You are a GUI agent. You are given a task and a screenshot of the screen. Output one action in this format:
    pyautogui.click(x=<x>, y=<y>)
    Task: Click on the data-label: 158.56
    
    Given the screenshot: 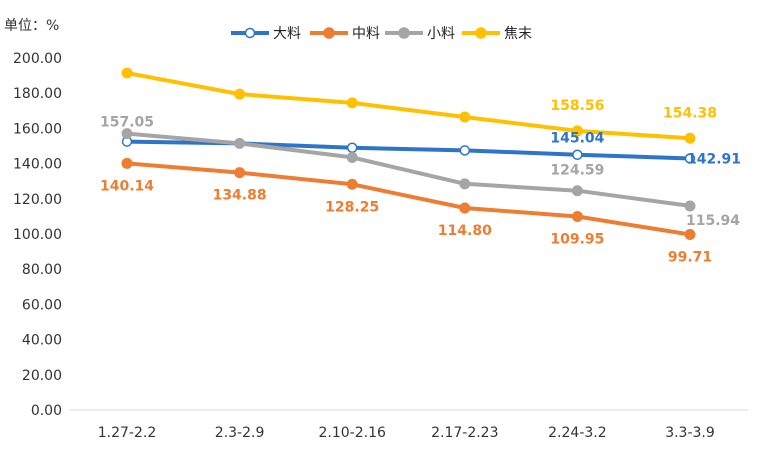 What is the action you would take?
    pyautogui.click(x=577, y=106)
    